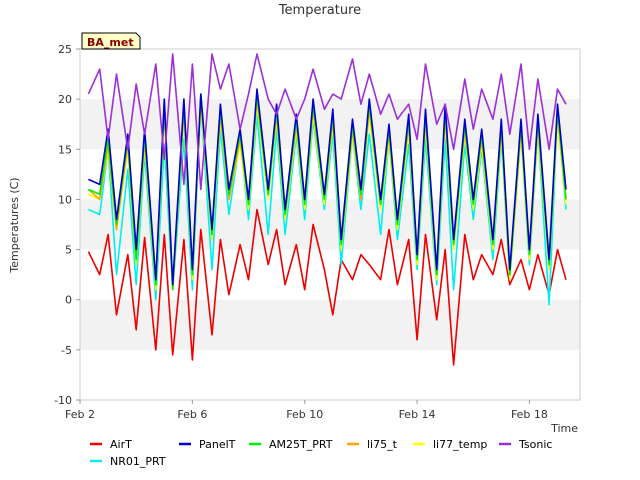 Image resolution: width=640 pixels, height=480 pixels. Describe the element at coordinates (121, 444) in the screenshot. I see `legend-label: AirT` at that location.